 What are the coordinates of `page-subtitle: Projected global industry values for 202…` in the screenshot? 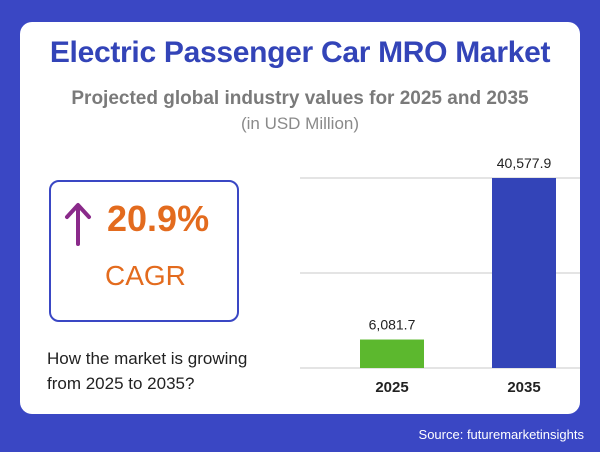 It's located at (300, 98).